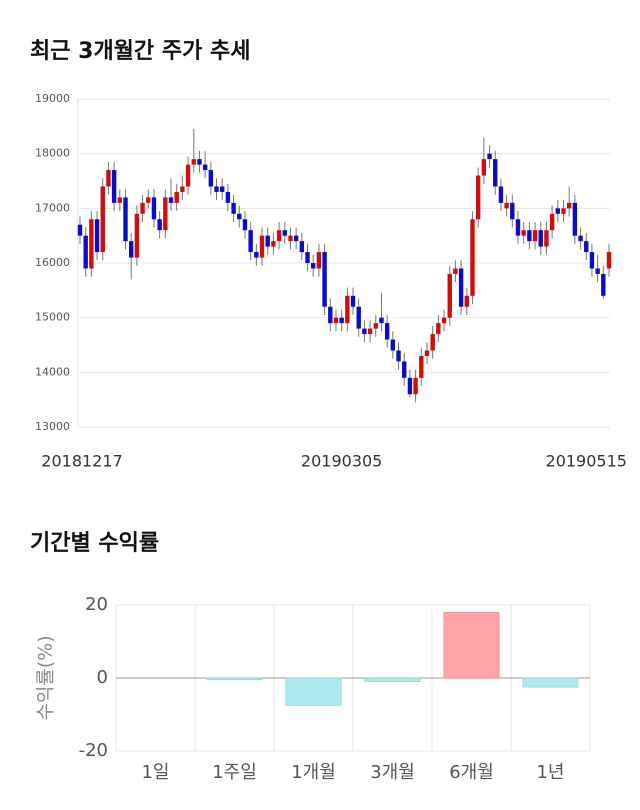 This screenshot has width=640, height=810. Describe the element at coordinates (52, 317) in the screenshot. I see `y-tick-label: 15000` at that location.